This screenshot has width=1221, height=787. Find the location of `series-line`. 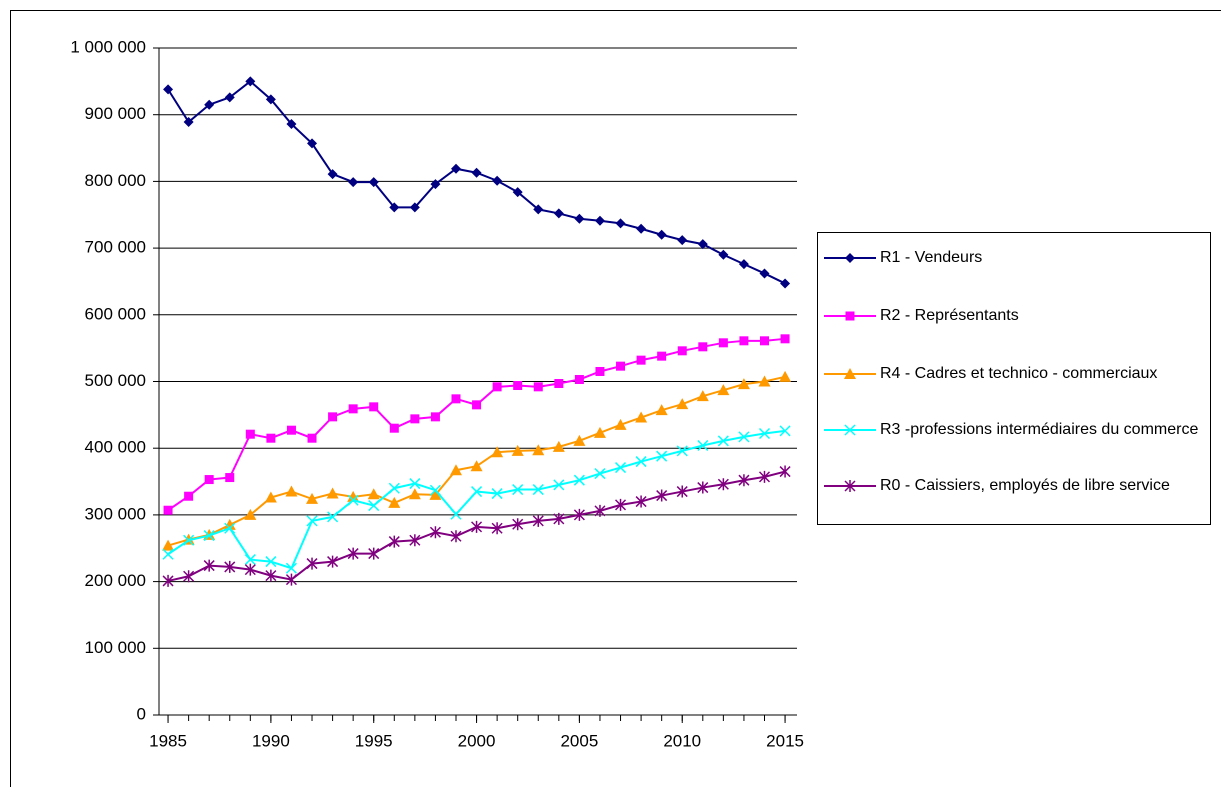

series-line is located at coordinates (476, 424).